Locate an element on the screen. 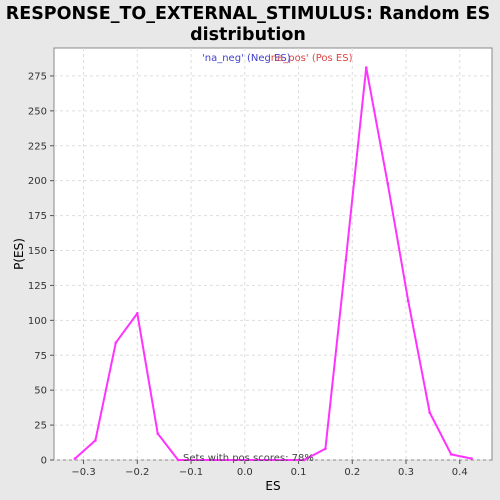 This screenshot has height=500, width=500. x-axis-label: ES is located at coordinates (272, 486).